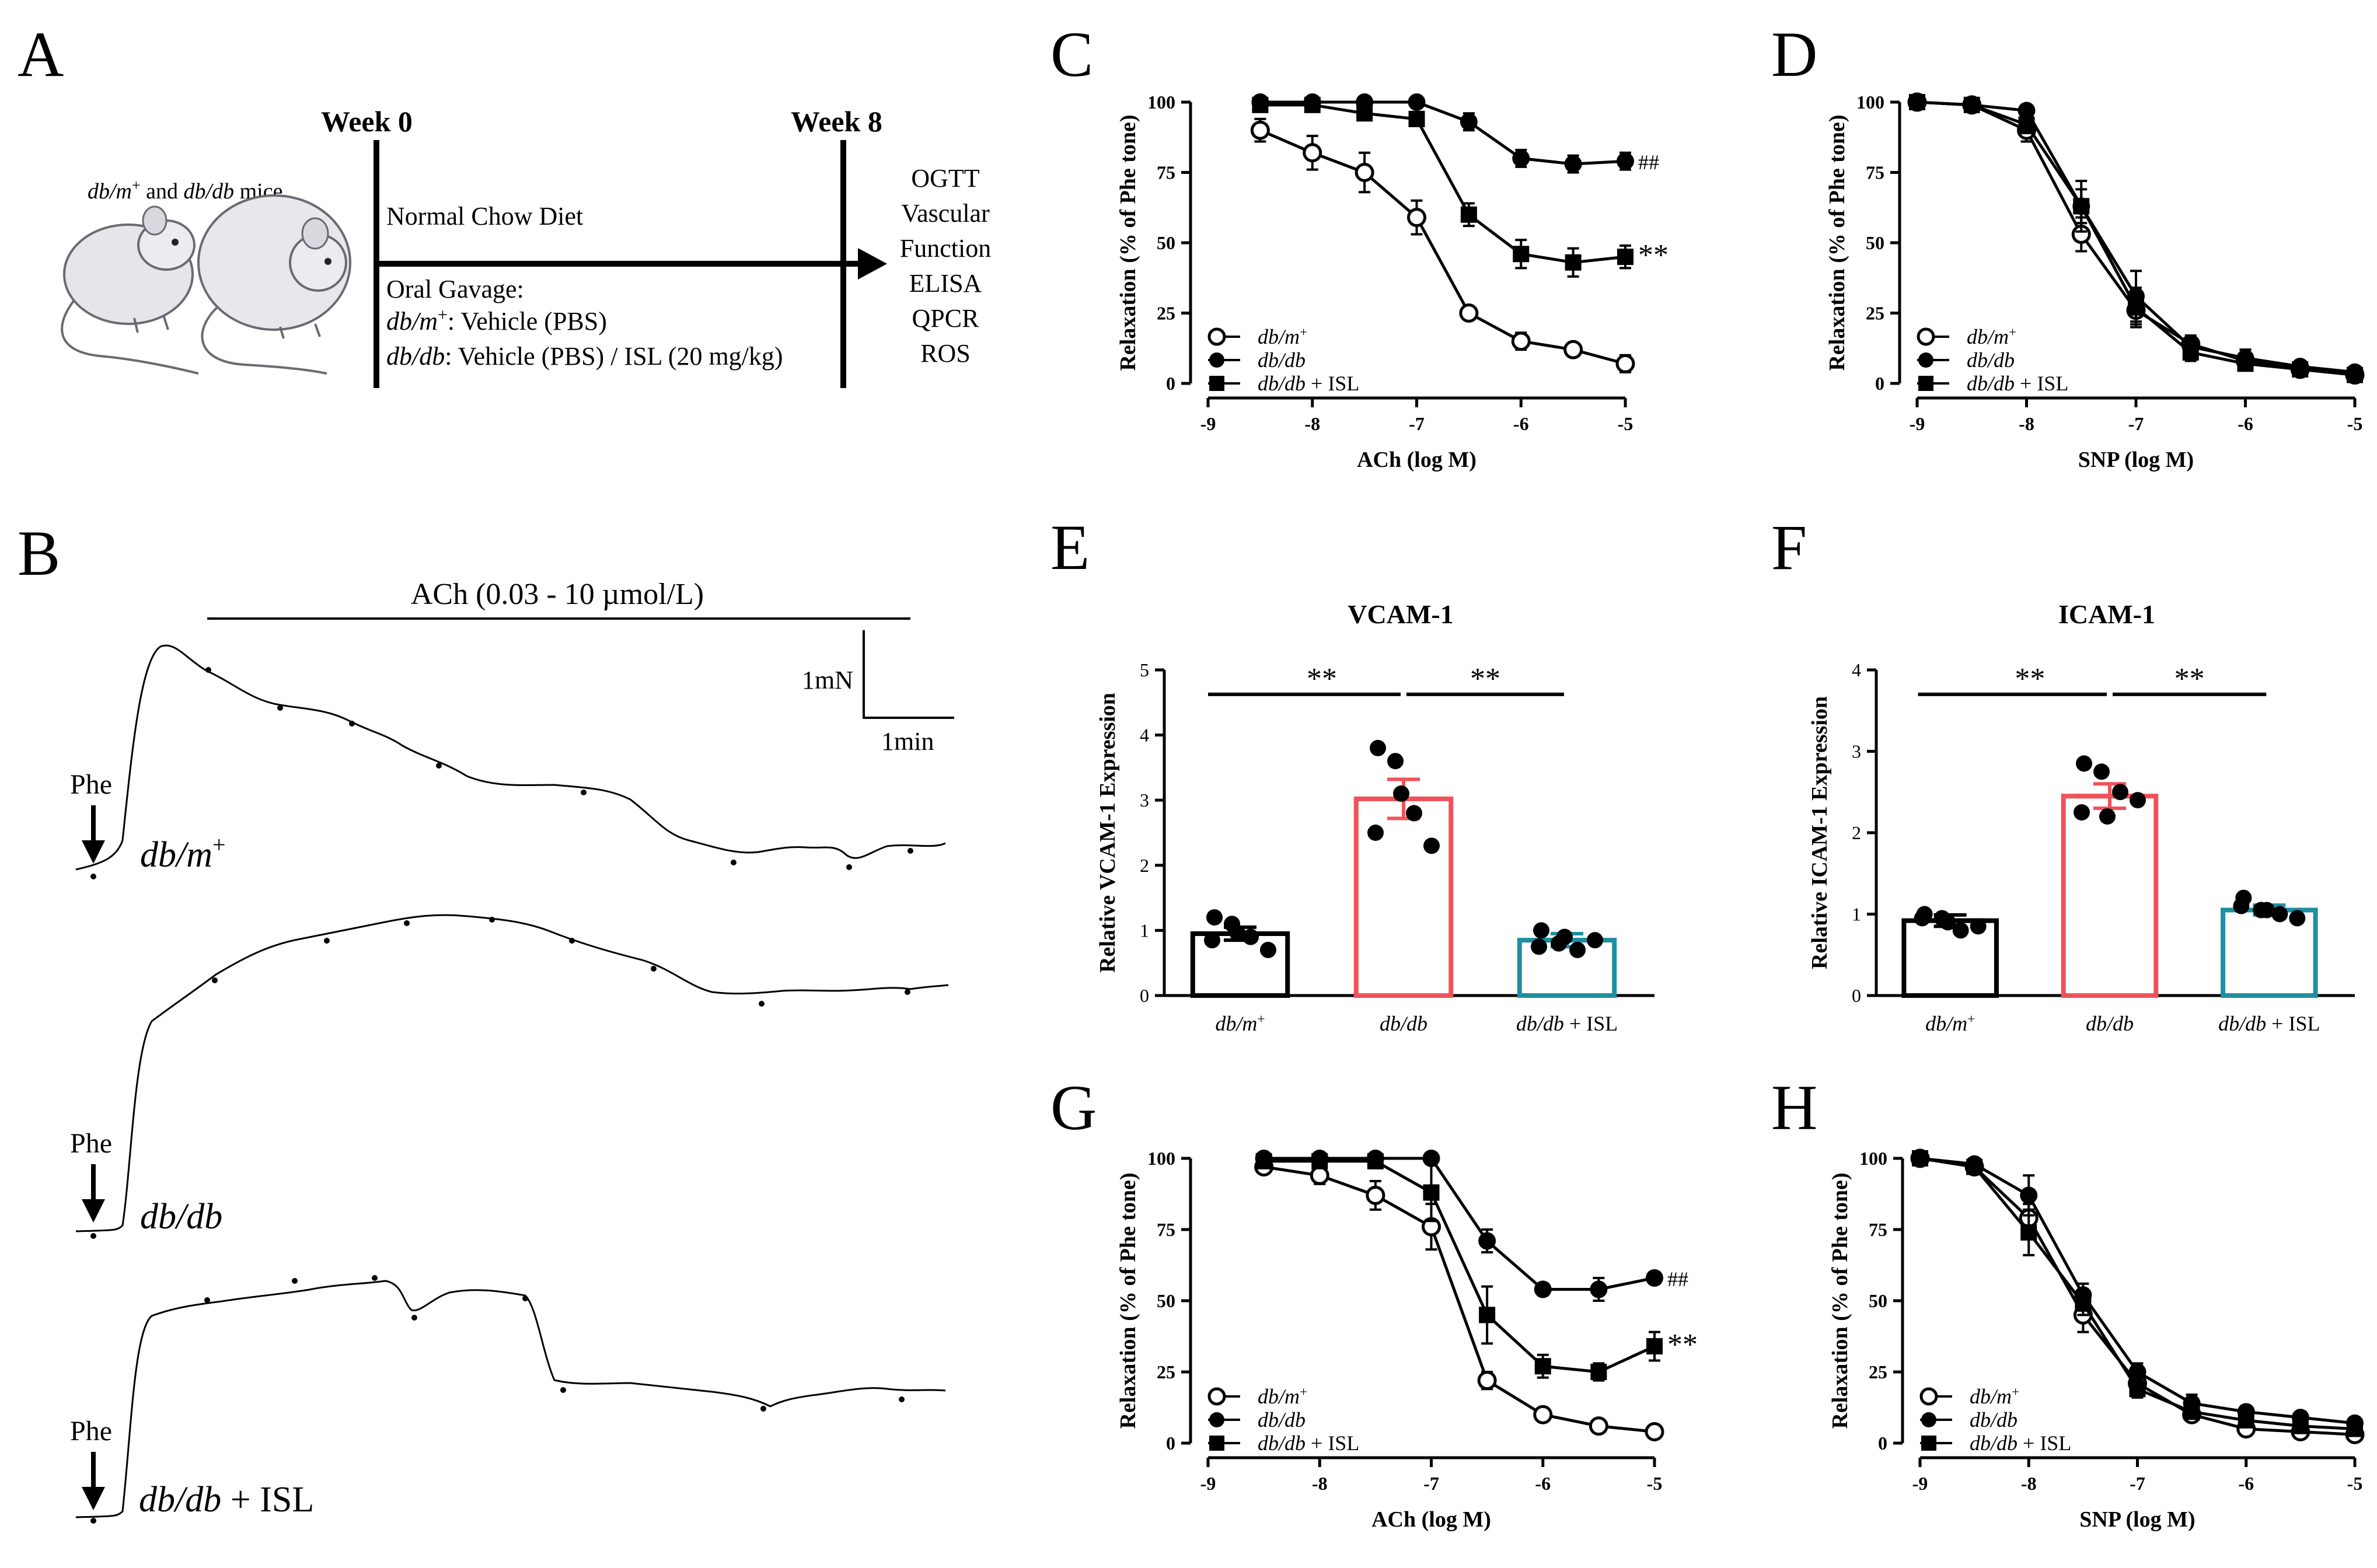 This screenshot has width=2377, height=1568. Describe the element at coordinates (130, 290) in the screenshot. I see `mouse-illustration-small` at that location.